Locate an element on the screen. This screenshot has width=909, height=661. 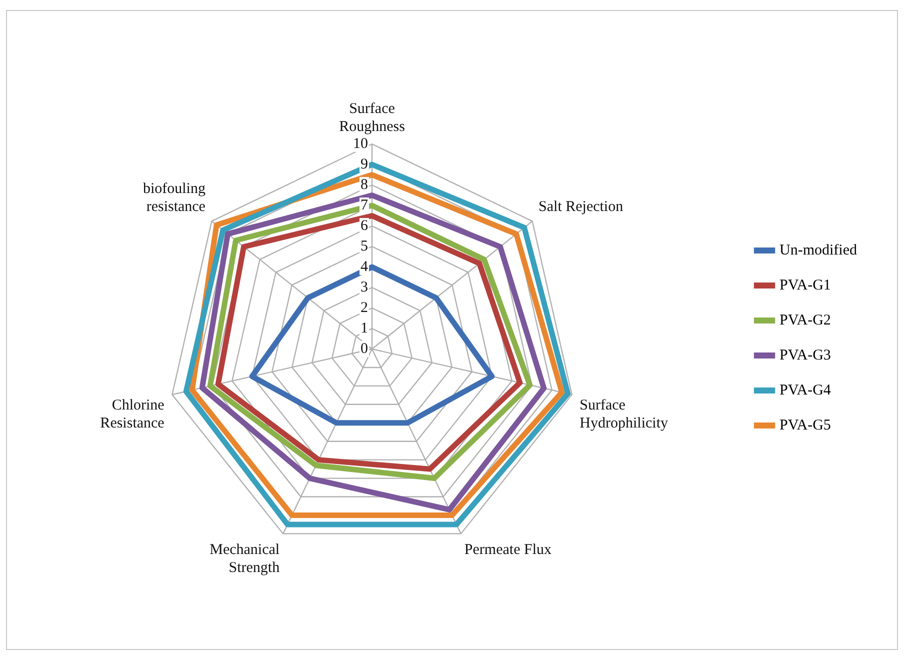
spoke-label: Surface Hydrophilicity is located at coordinates (624, 414).